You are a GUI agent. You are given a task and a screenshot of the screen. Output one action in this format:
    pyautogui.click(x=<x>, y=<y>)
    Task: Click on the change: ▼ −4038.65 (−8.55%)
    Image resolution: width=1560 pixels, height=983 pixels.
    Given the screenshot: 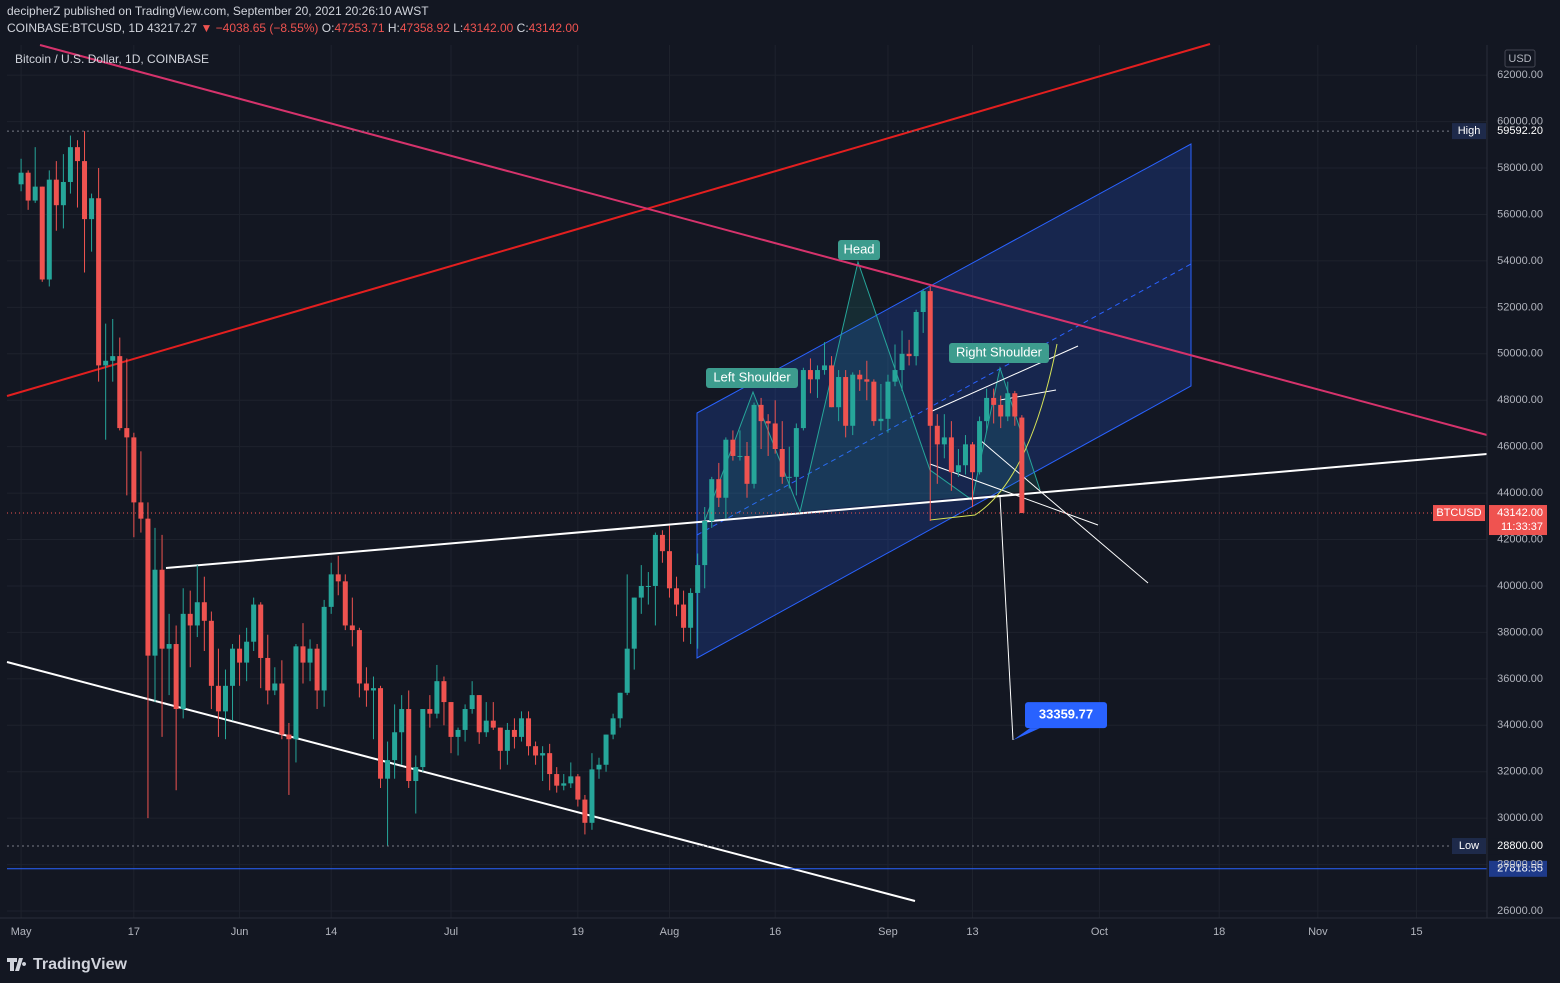 What is the action you would take?
    pyautogui.click(x=259, y=28)
    